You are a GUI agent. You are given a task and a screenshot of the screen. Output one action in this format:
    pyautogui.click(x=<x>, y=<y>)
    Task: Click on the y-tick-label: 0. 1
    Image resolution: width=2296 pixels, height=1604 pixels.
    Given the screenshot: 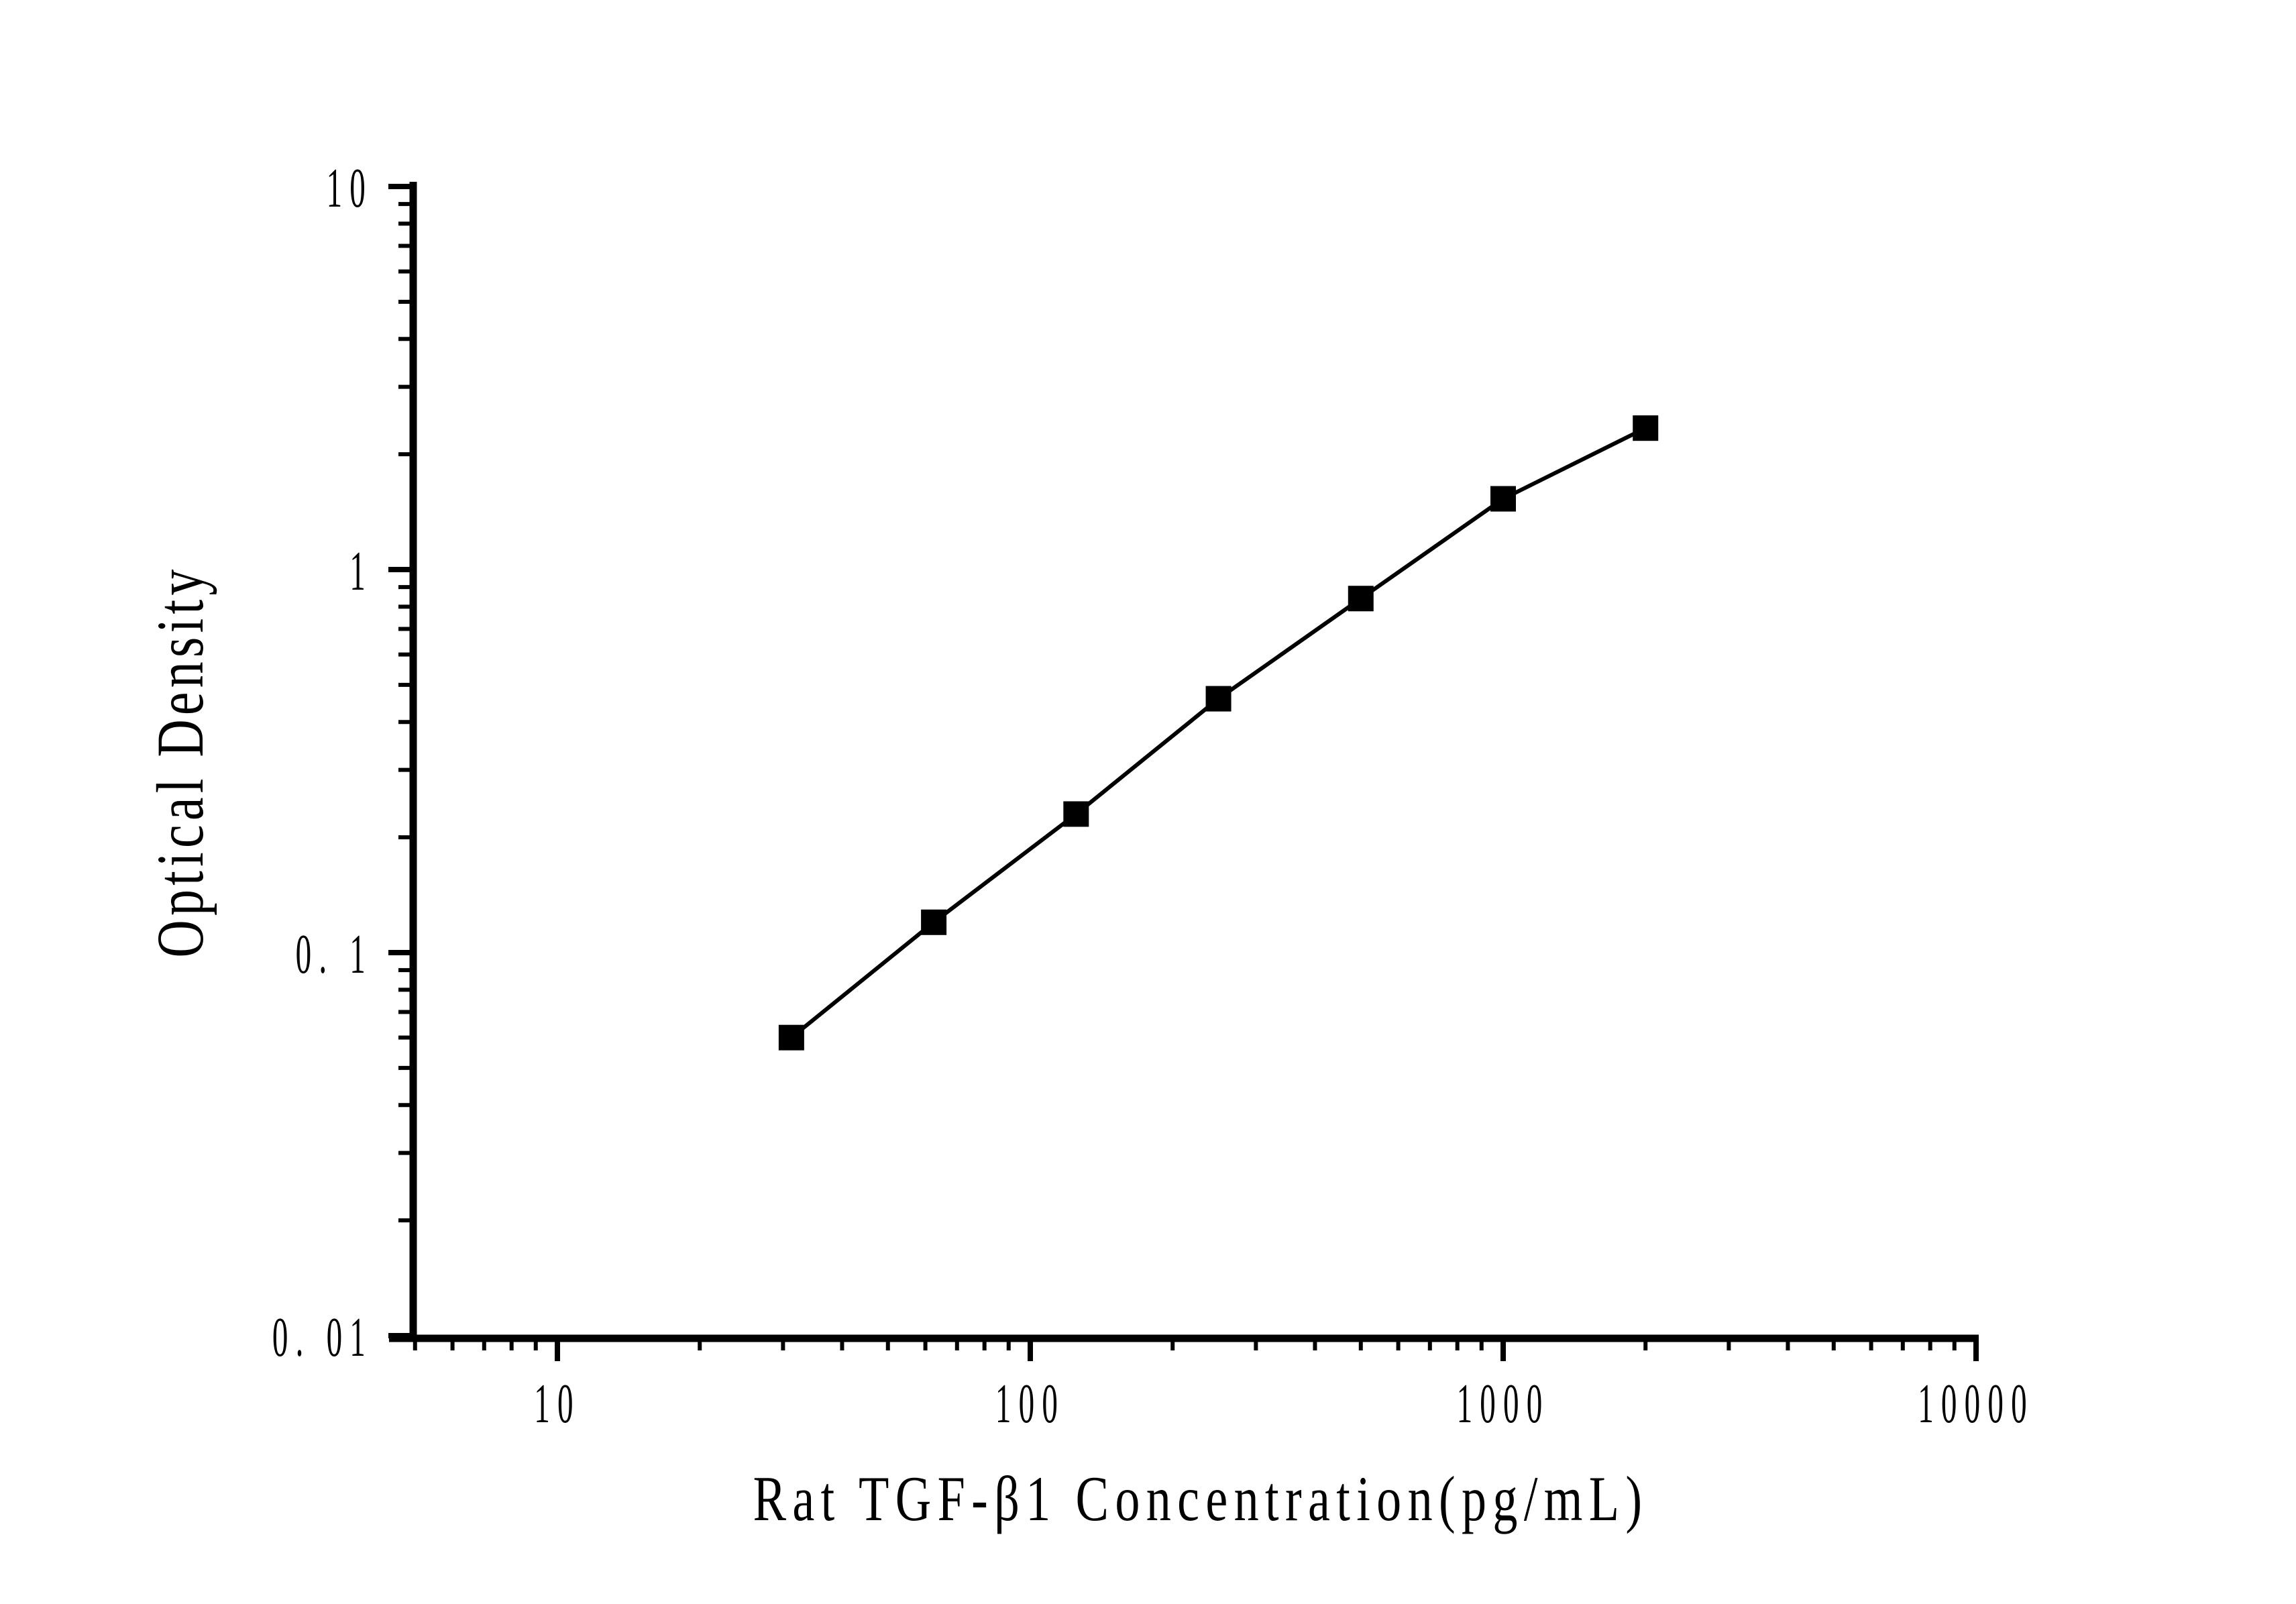 What is the action you would take?
    pyautogui.click(x=334, y=954)
    